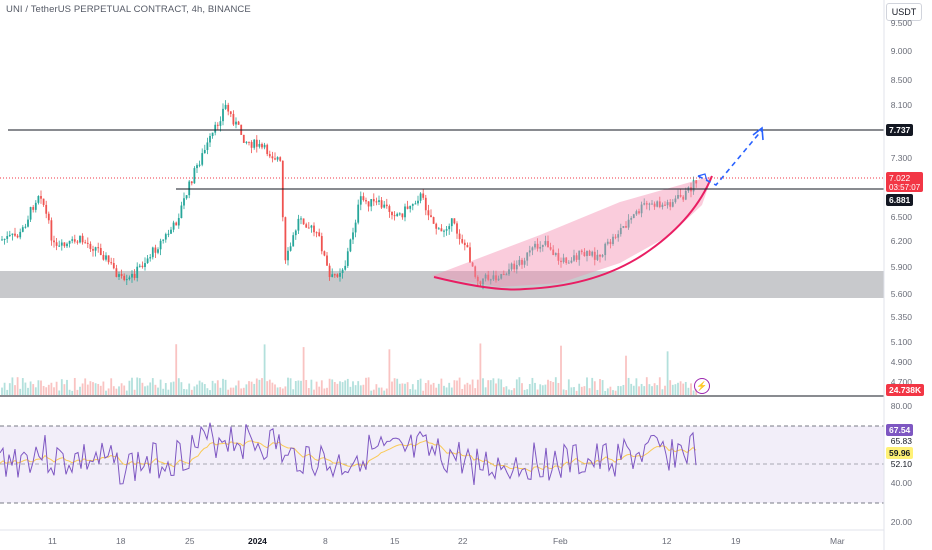 The height and width of the screenshot is (550, 932). What do you see at coordinates (900, 200) in the screenshot?
I see `level-mid-tag: 6.881` at bounding box center [900, 200].